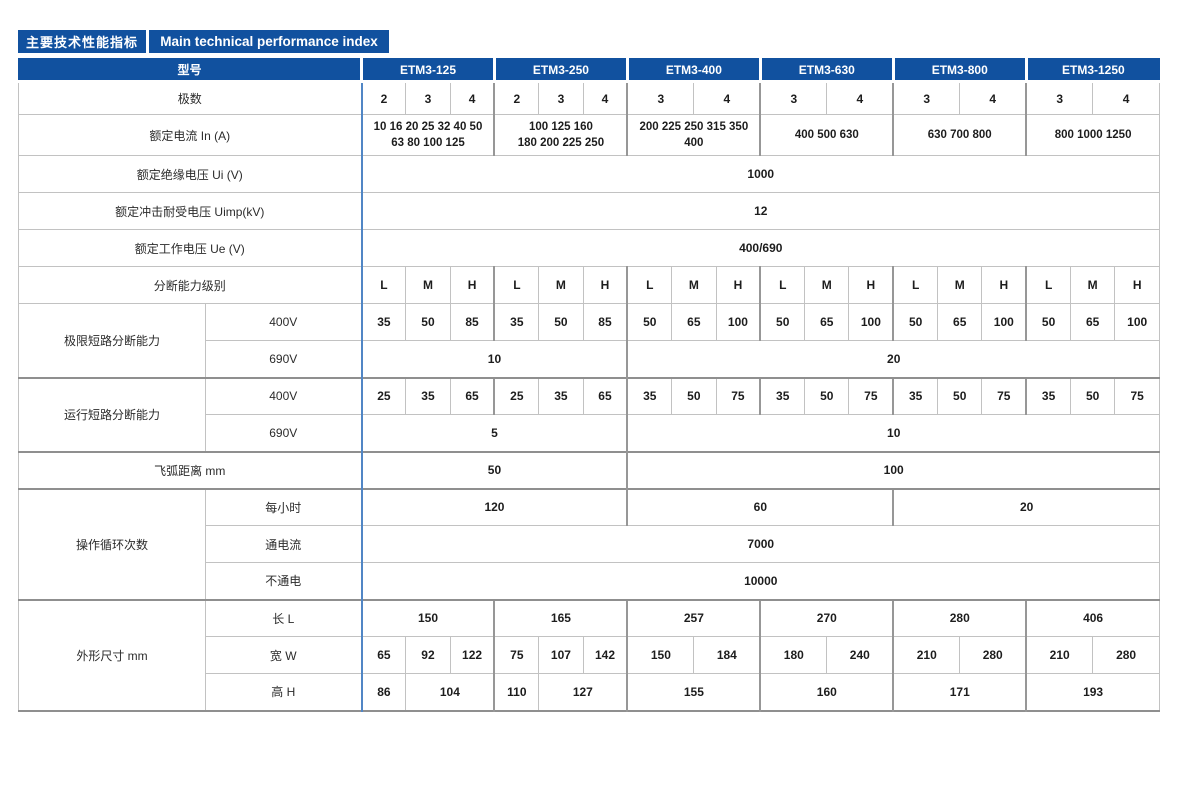 The height and width of the screenshot is (795, 1178). Describe the element at coordinates (450, 692) in the screenshot. I see `dimension-value: 104` at that location.